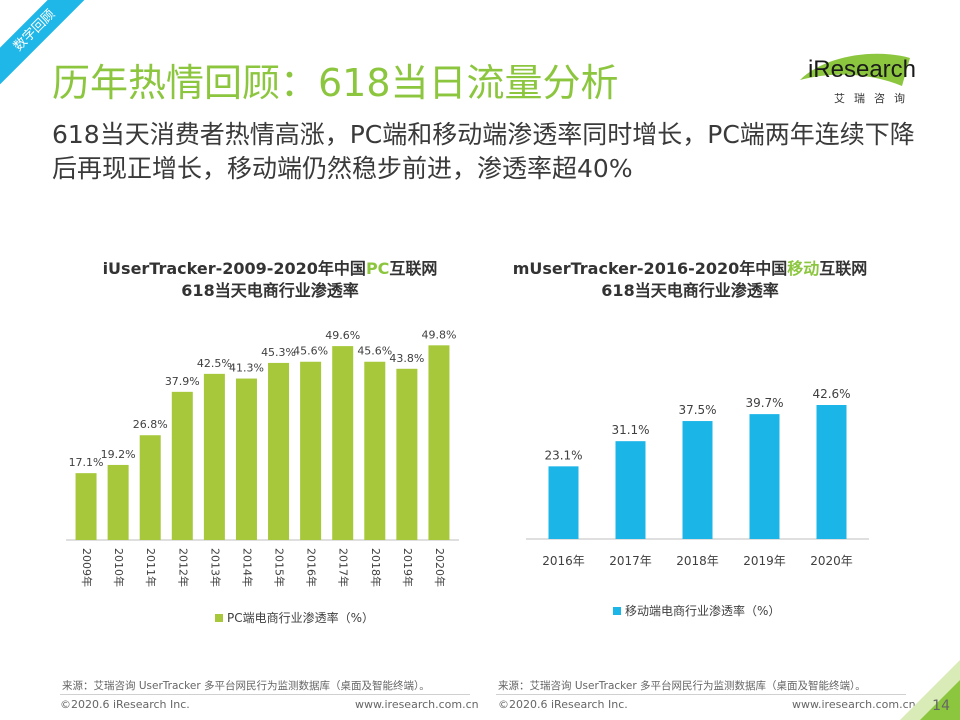 The height and width of the screenshot is (720, 960). What do you see at coordinates (408, 567) in the screenshot?
I see `pc-tick-label: 2019年` at bounding box center [408, 567].